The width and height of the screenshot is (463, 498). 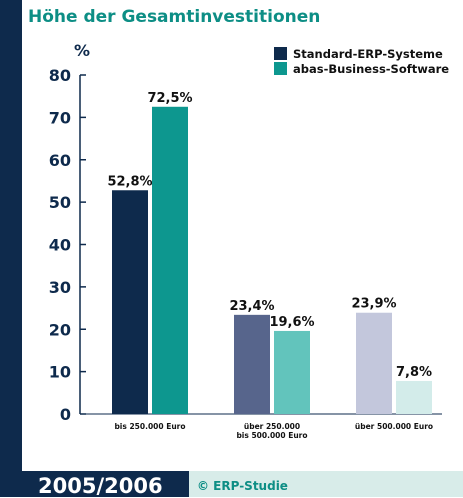 I want to click on bar-value-label: 52,8%, so click(x=129, y=181).